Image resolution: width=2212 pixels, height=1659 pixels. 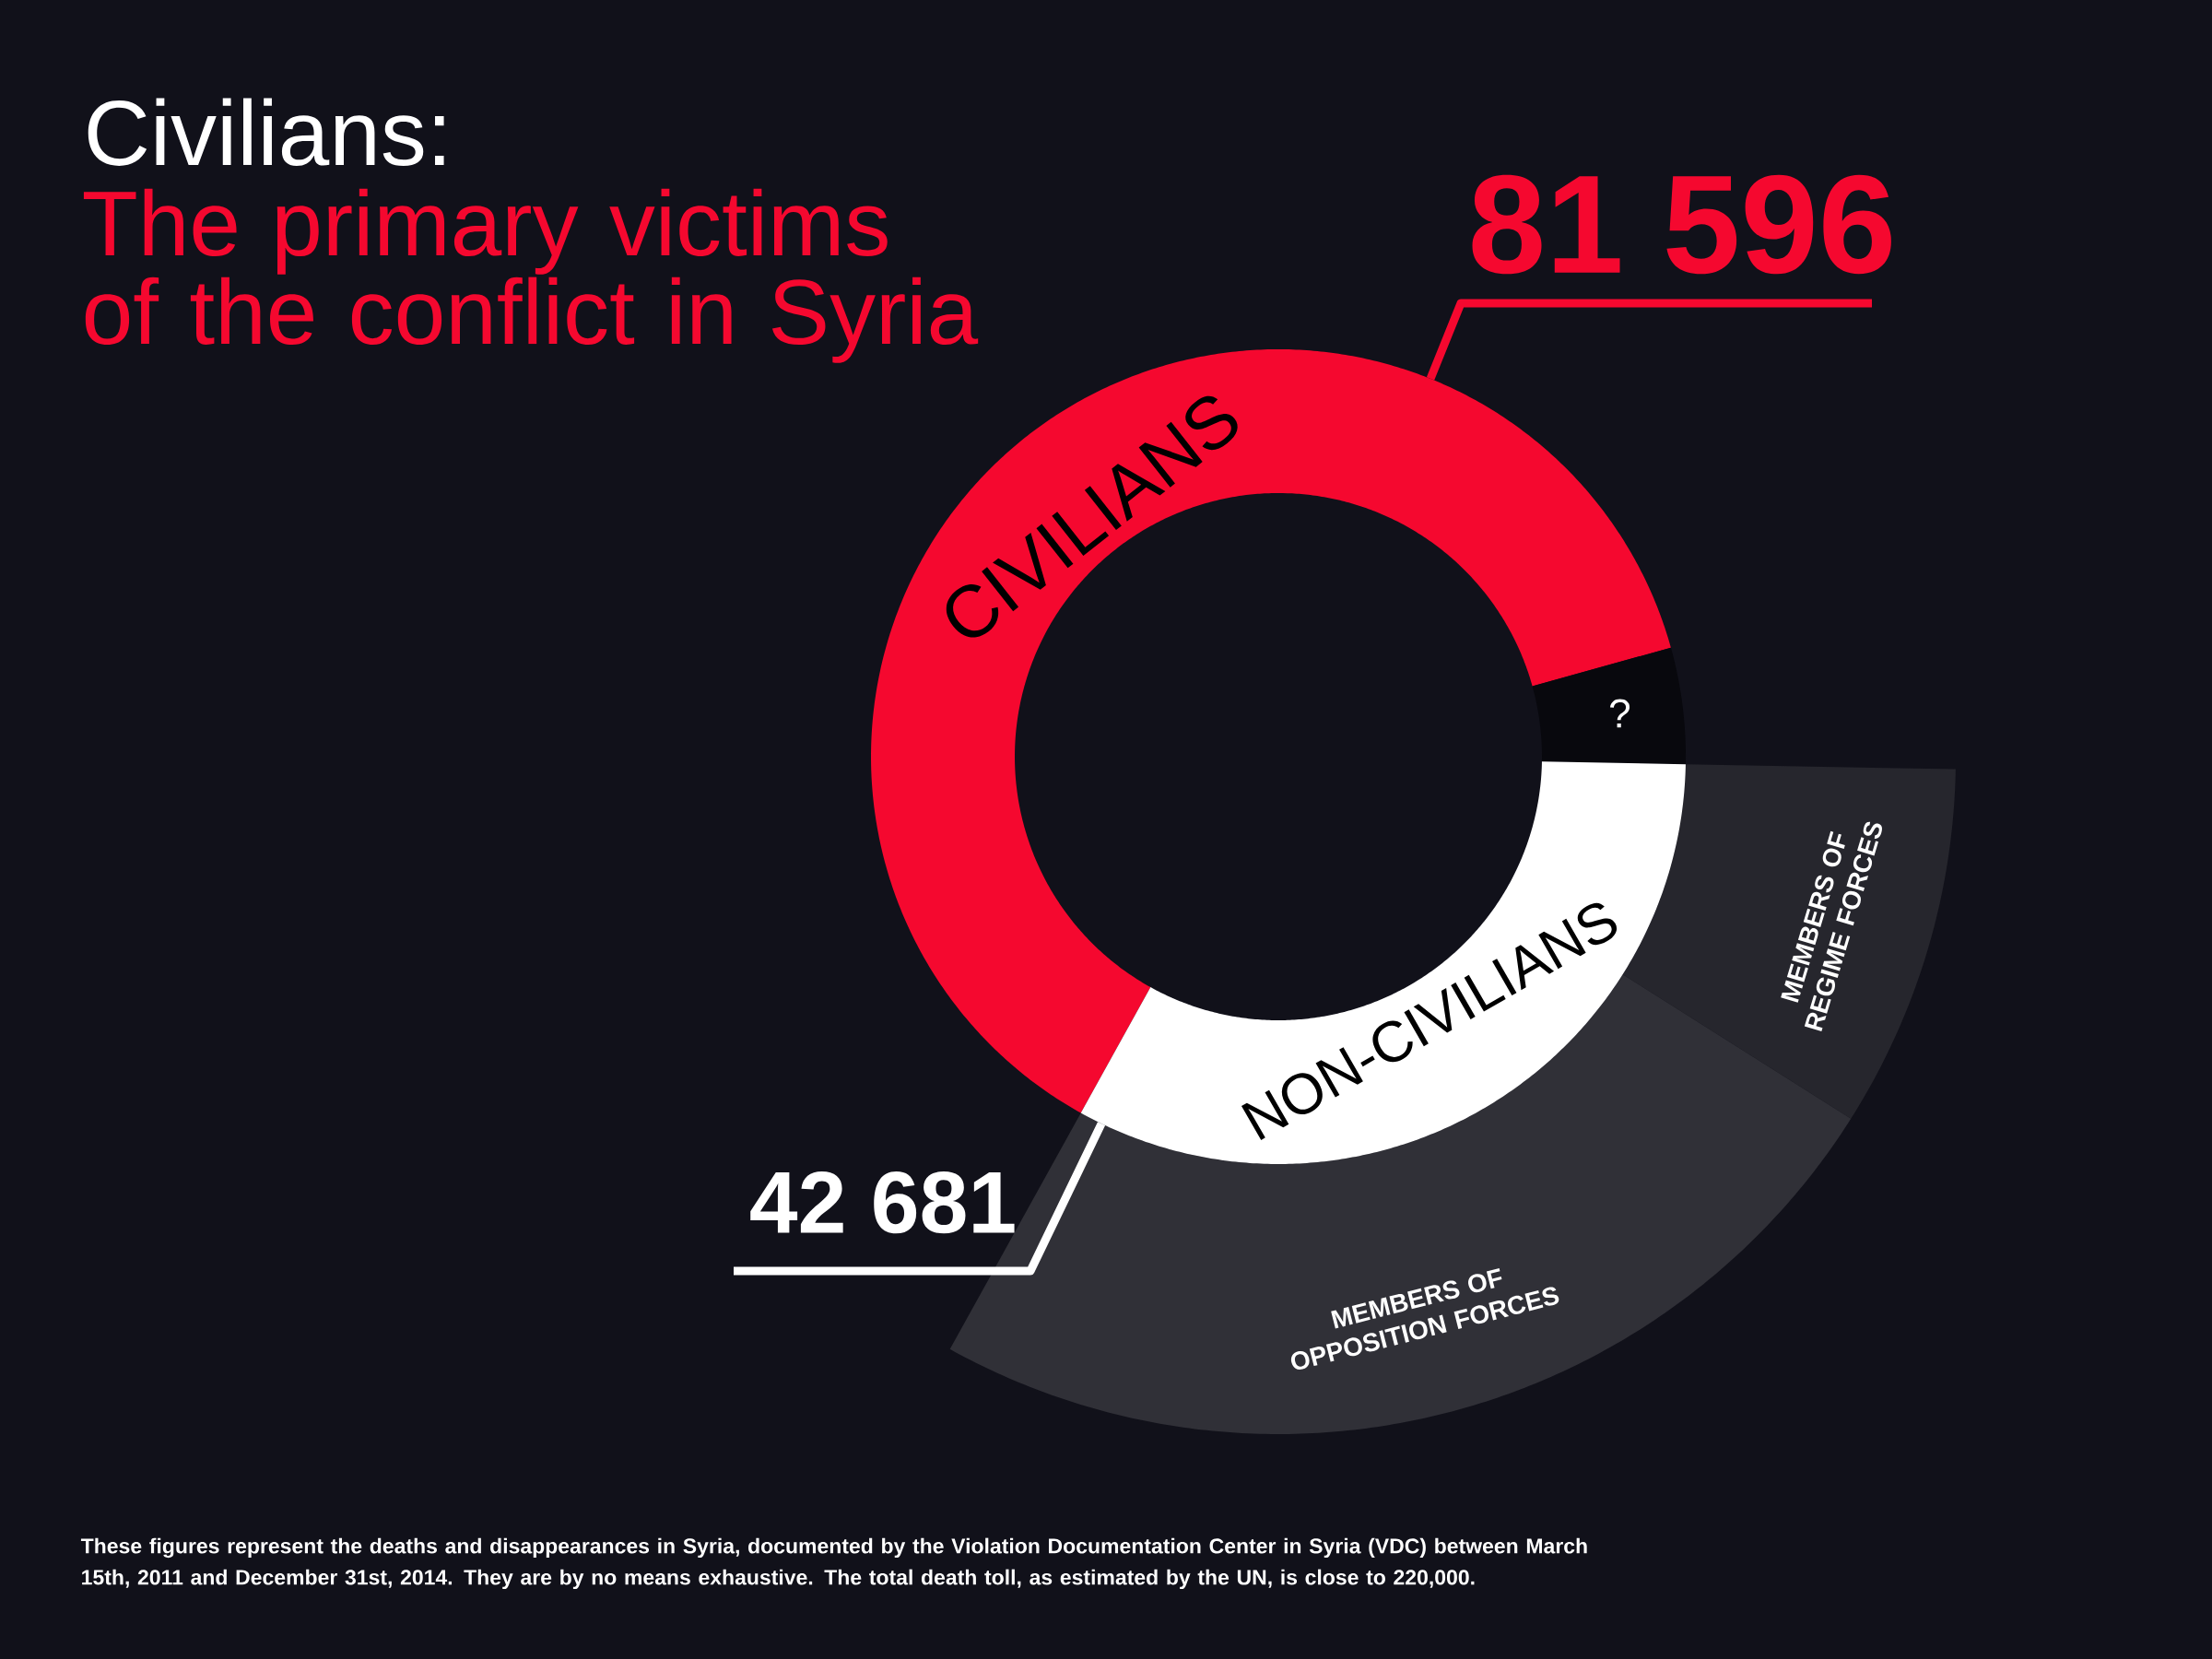 What do you see at coordinates (531, 275) in the screenshot?
I see `text: The primary victims of the conflict in Syria` at bounding box center [531, 275].